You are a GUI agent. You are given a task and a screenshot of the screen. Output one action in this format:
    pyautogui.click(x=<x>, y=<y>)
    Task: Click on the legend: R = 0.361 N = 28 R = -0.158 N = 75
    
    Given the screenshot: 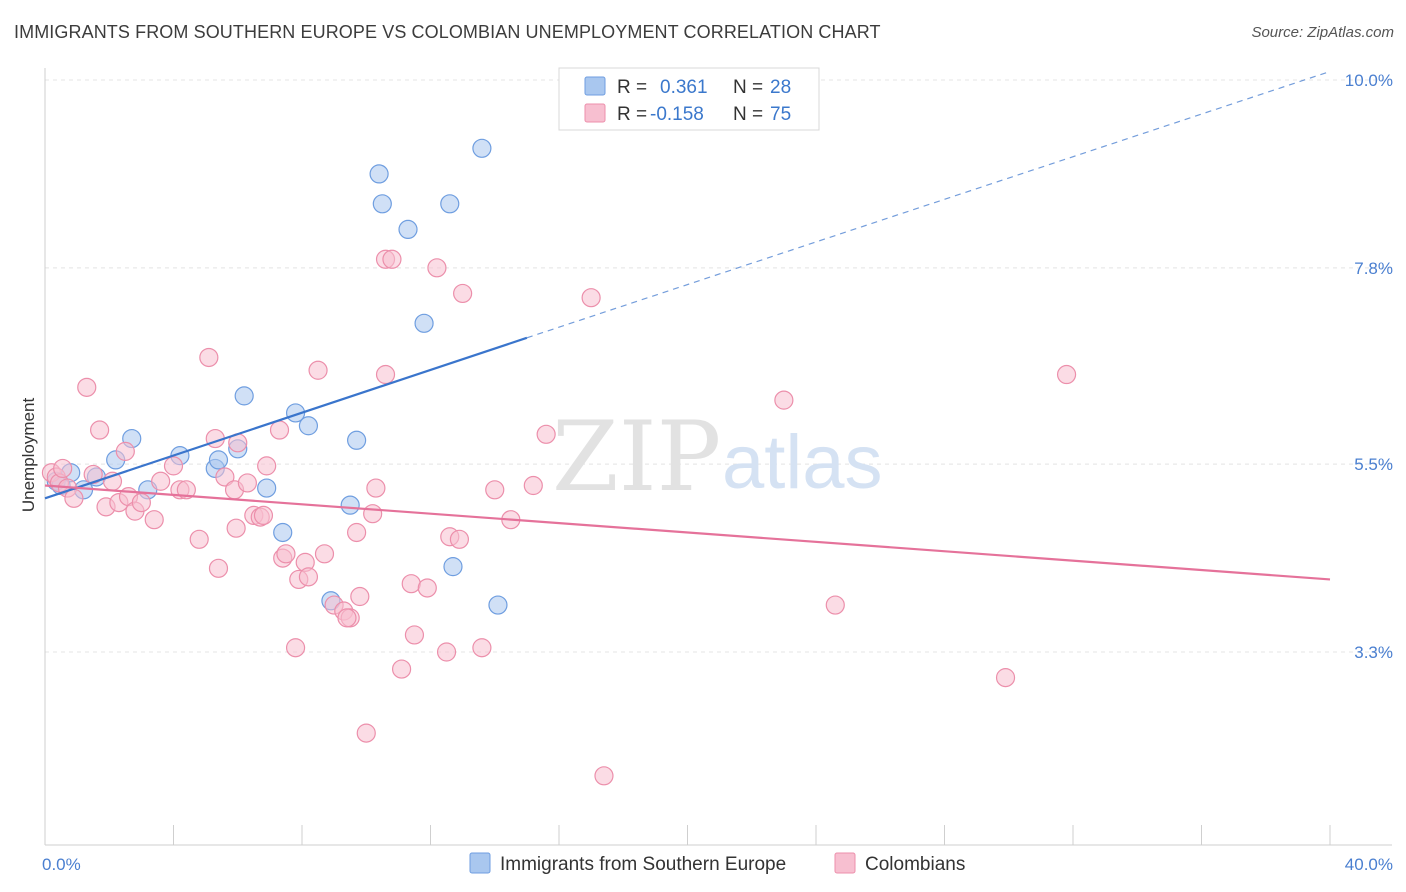 What is the action you would take?
    pyautogui.click(x=689, y=99)
    